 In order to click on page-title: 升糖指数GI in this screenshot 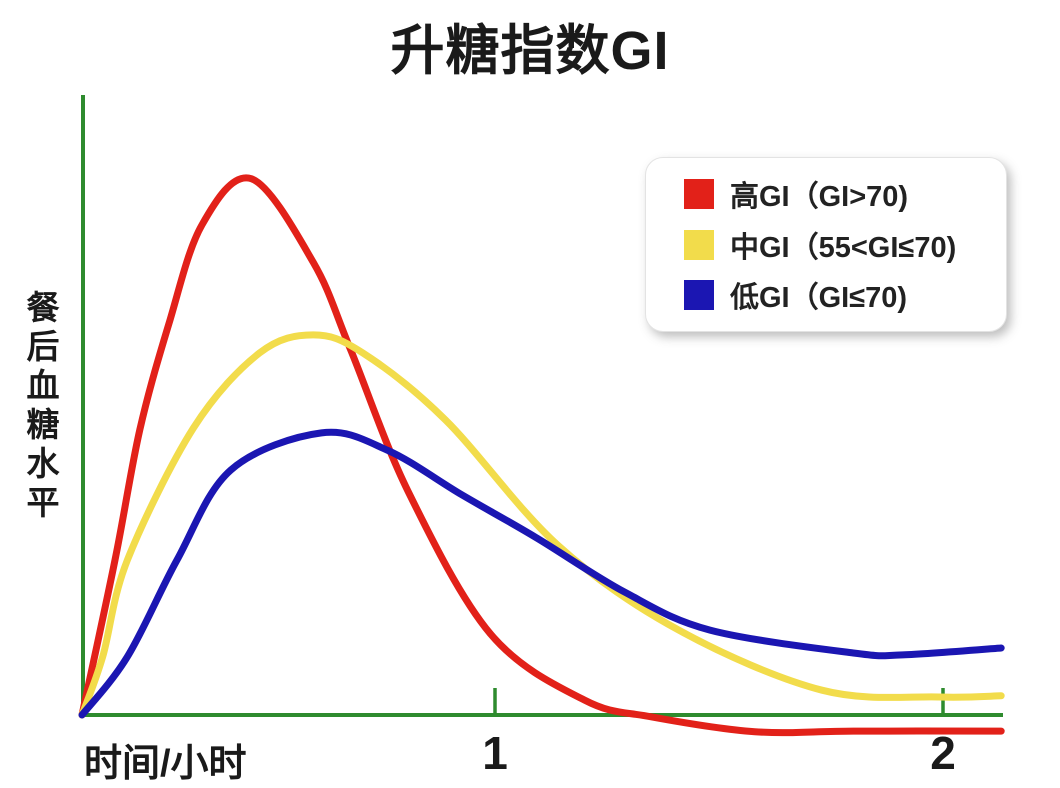, I will do `click(530, 51)`.